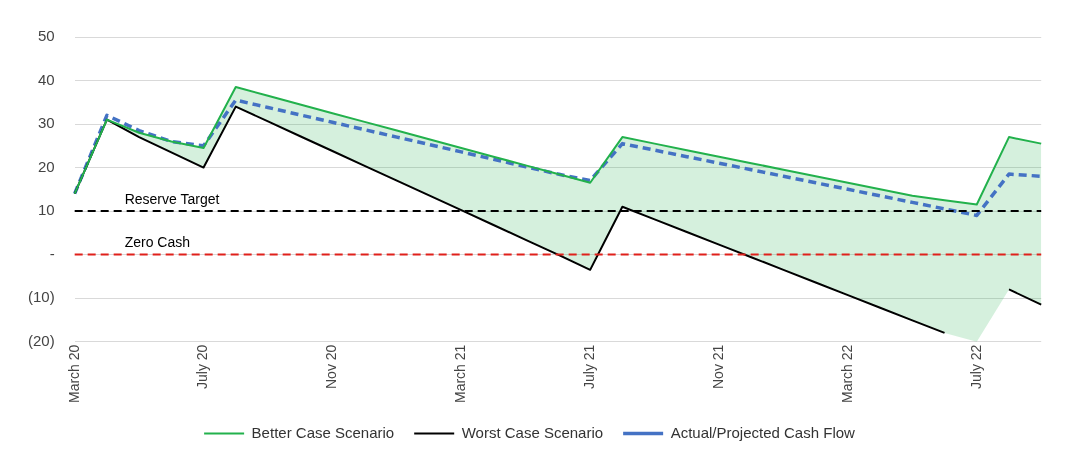 The width and height of the screenshot is (1069, 459). Describe the element at coordinates (46, 79) in the screenshot. I see `y-tick-label: 40` at that location.